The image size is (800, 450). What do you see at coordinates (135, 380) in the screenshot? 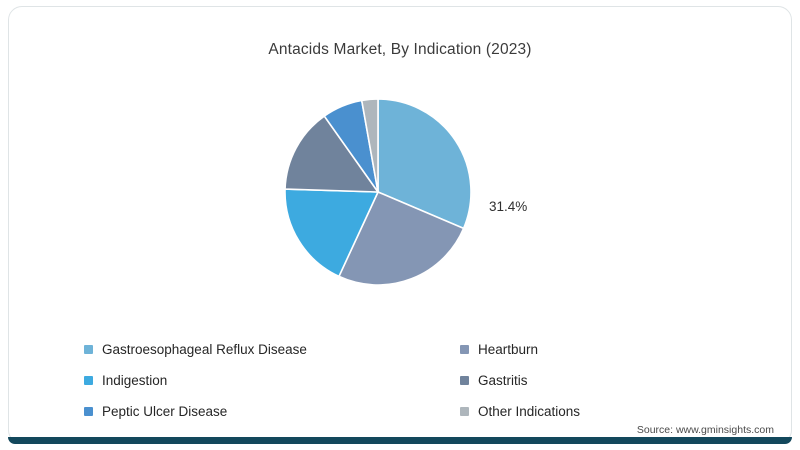
I see `legend-item-label: Indigestion` at bounding box center [135, 380].